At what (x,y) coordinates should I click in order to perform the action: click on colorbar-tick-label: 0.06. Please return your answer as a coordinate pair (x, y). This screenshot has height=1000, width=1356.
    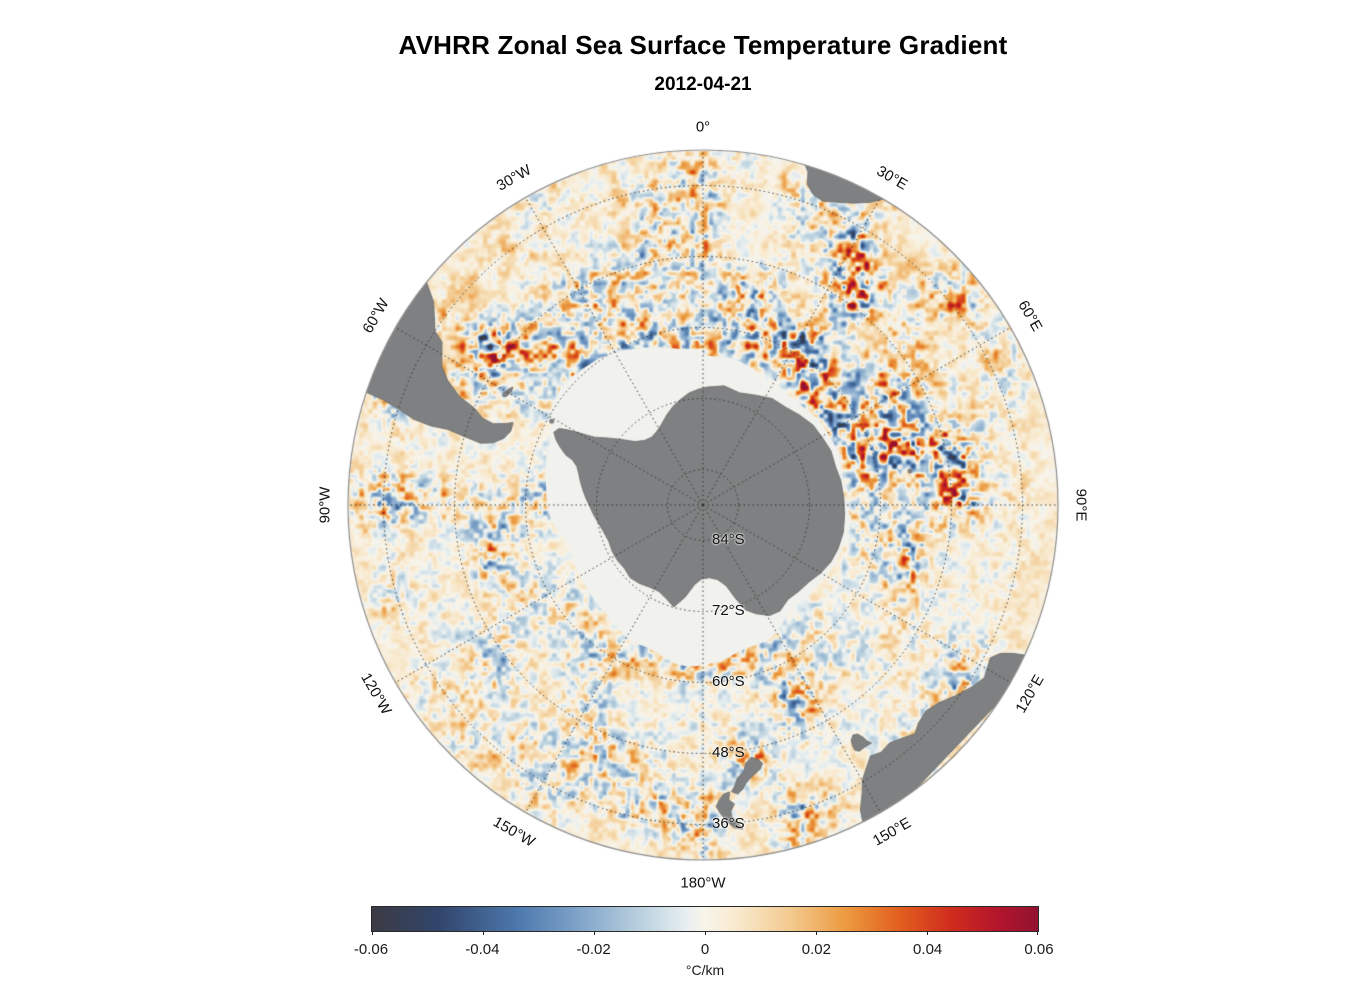
    Looking at the image, I should click on (1039, 949).